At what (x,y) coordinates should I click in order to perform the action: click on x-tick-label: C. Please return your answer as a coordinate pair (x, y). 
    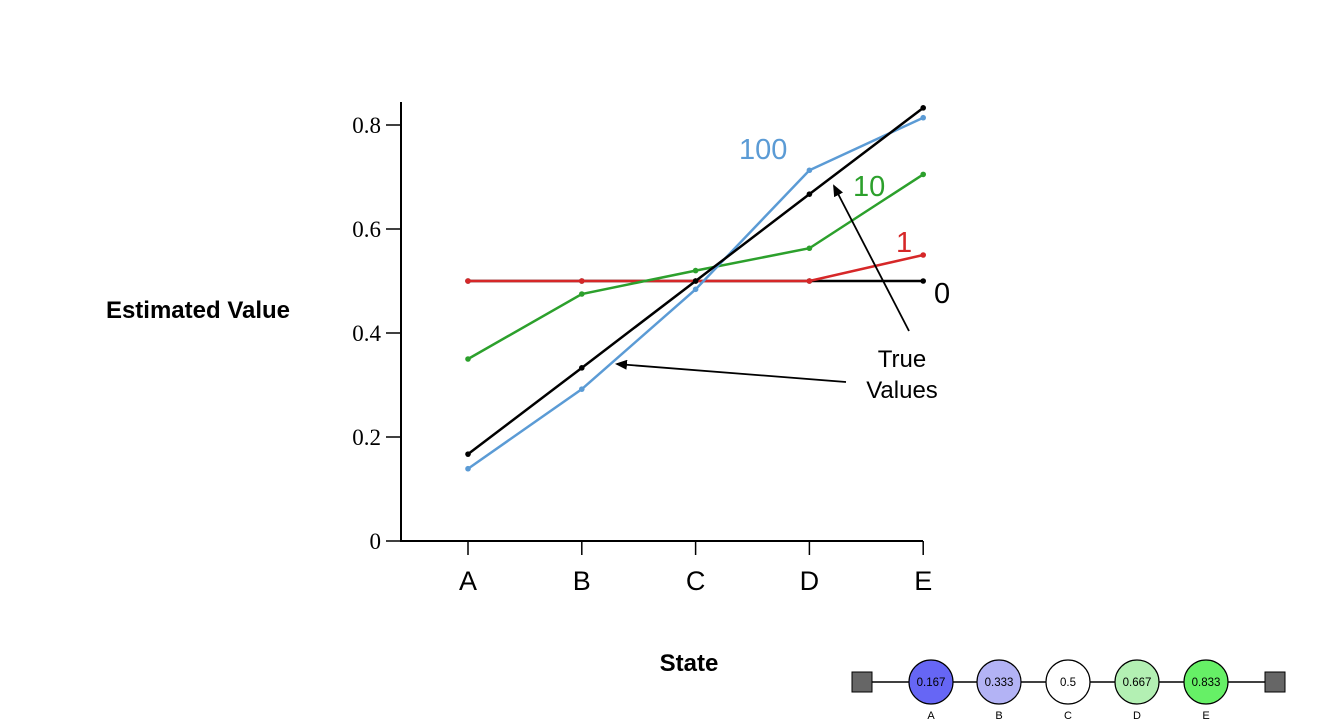
    Looking at the image, I should click on (696, 581).